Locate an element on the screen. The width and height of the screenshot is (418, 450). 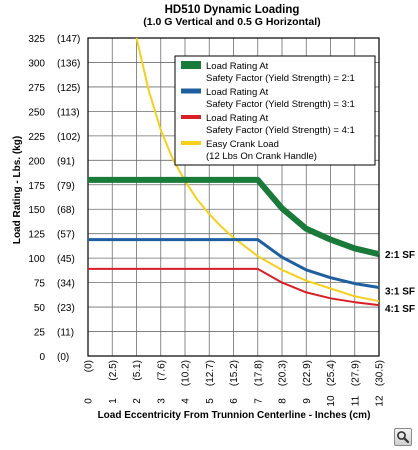
x-tick-sublabel: (0) is located at coordinates (89, 366).